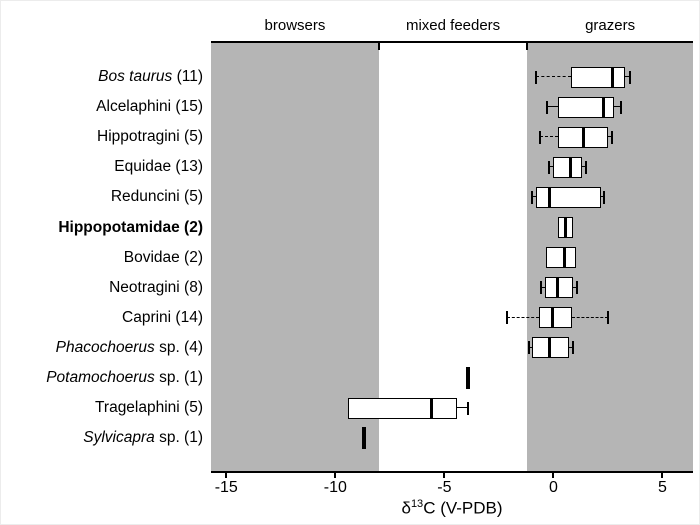 Image resolution: width=700 pixels, height=525 pixels. What do you see at coordinates (662, 487) in the screenshot?
I see `x-tick-label: 5` at bounding box center [662, 487].